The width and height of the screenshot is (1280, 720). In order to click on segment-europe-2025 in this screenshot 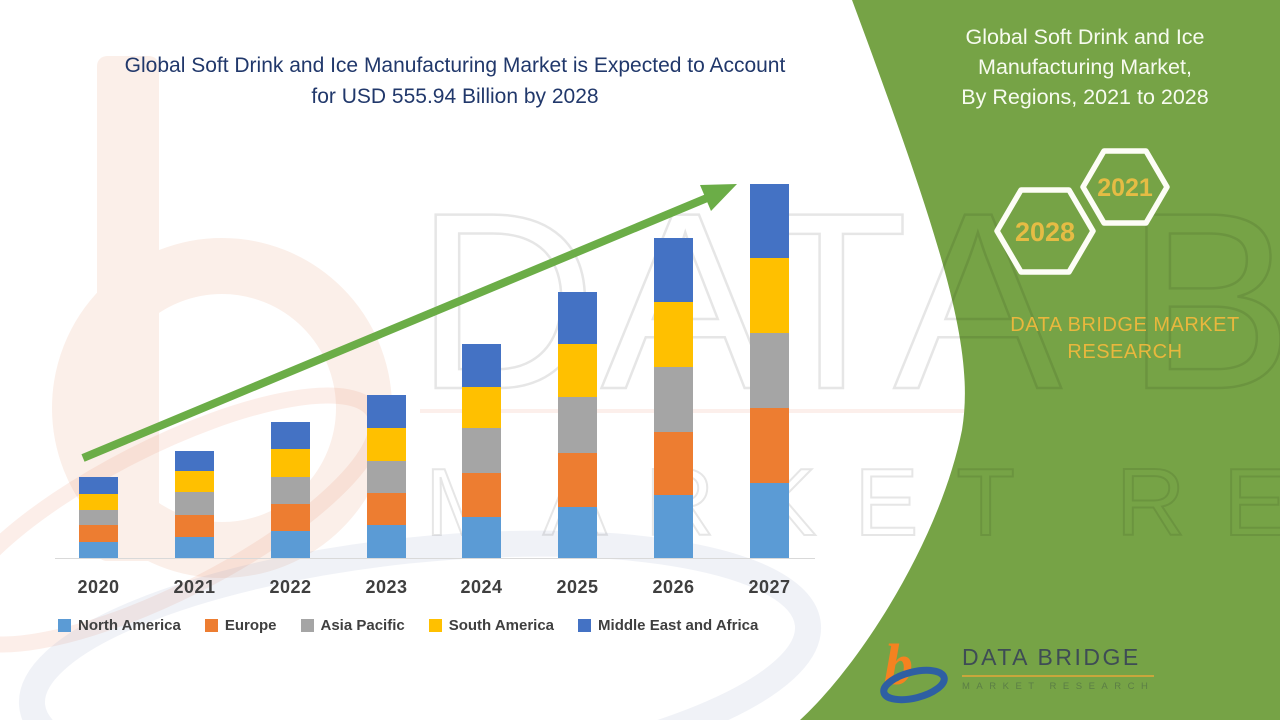, I will do `click(577, 480)`.